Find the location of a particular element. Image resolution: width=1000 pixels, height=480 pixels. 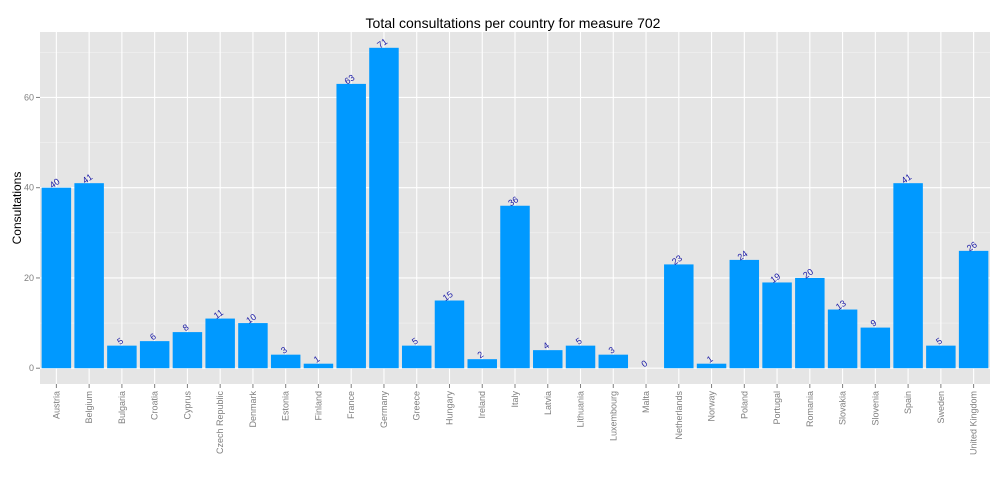

x-tick-label: Sweden is located at coordinates (941, 407).